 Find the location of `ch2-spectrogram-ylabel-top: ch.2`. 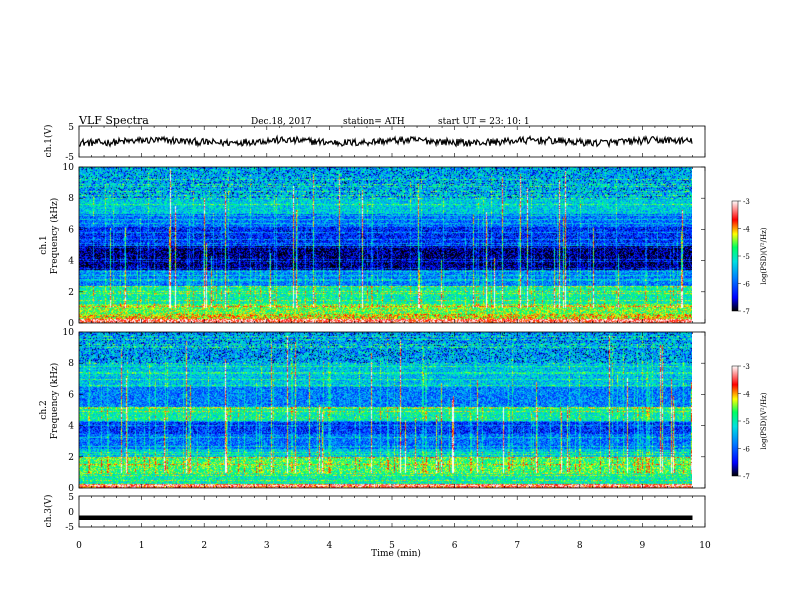

ch2-spectrogram-ylabel-top: ch.2 is located at coordinates (44, 409).